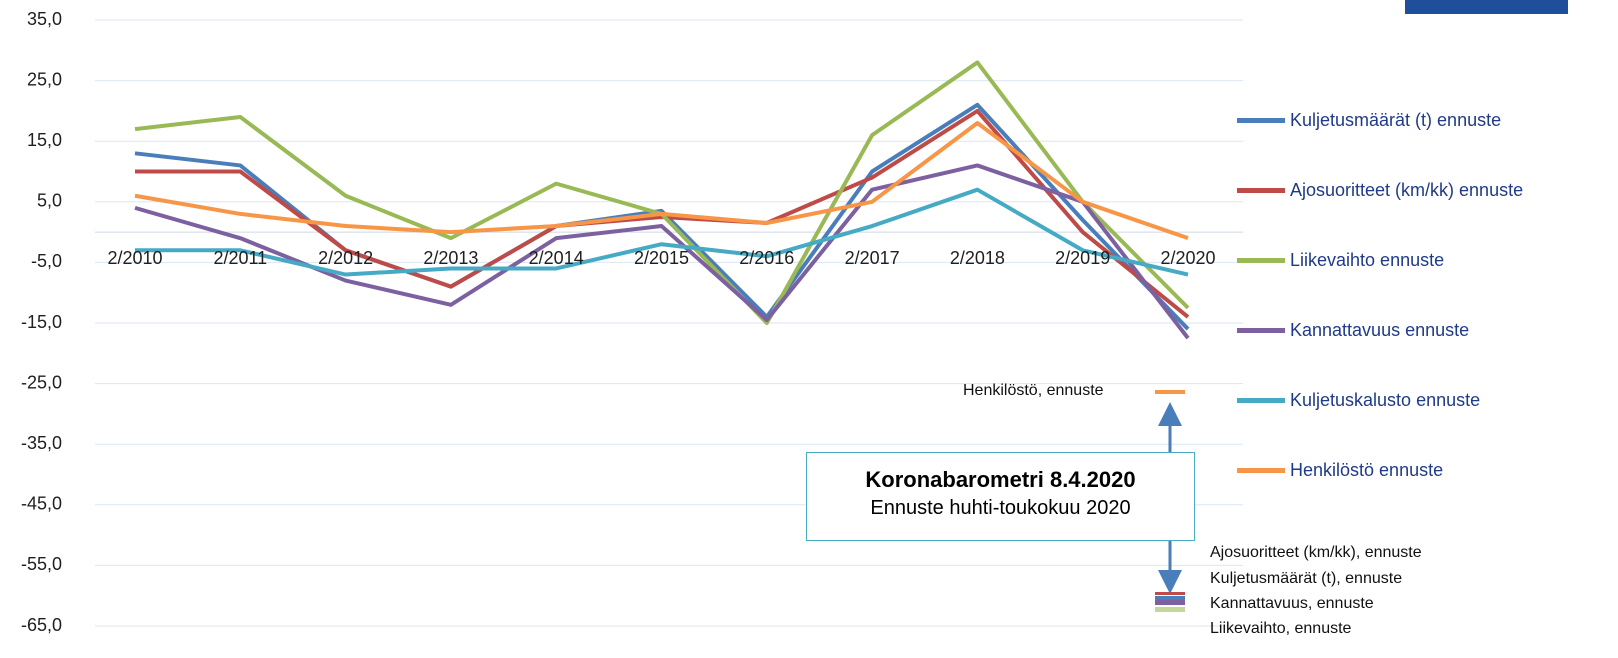 This screenshot has height=658, width=1618. Describe the element at coordinates (1316, 552) in the screenshot. I see `annotation: Ajosuoritteet (km/kk), ennuste` at that location.